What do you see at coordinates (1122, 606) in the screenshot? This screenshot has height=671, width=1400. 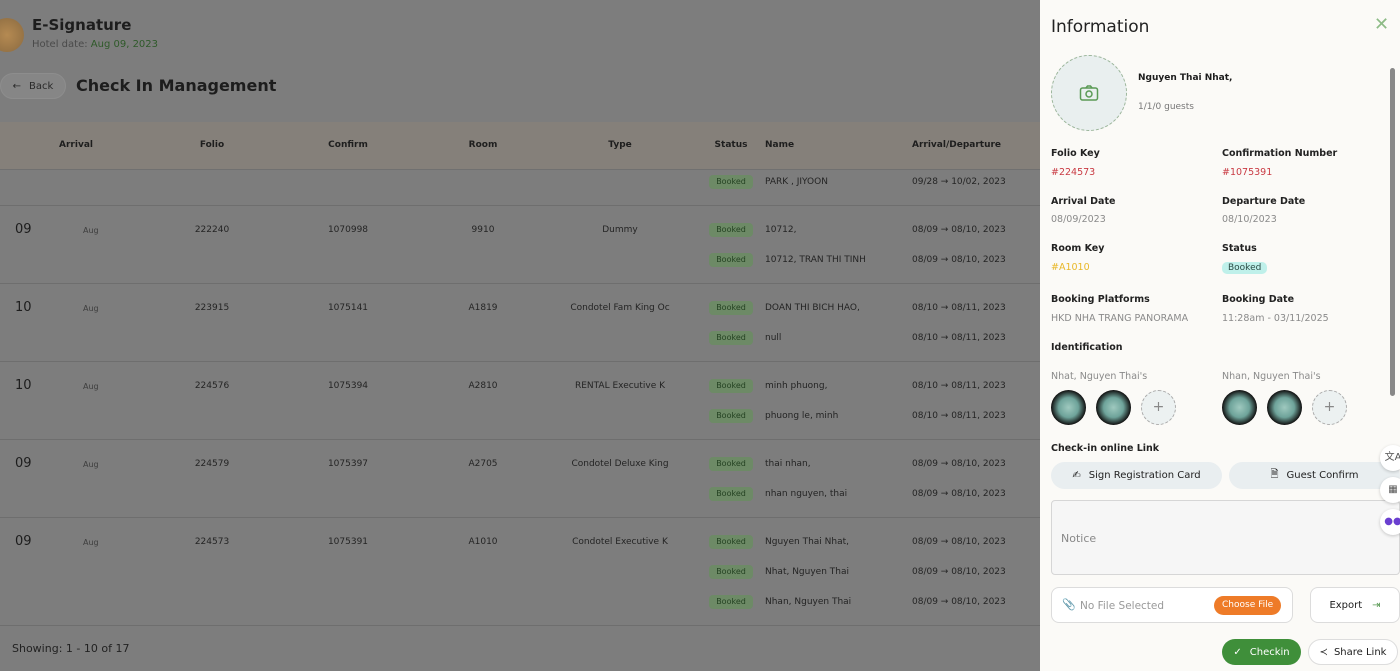 I see `no-file-text: No File Selected` at bounding box center [1122, 606].